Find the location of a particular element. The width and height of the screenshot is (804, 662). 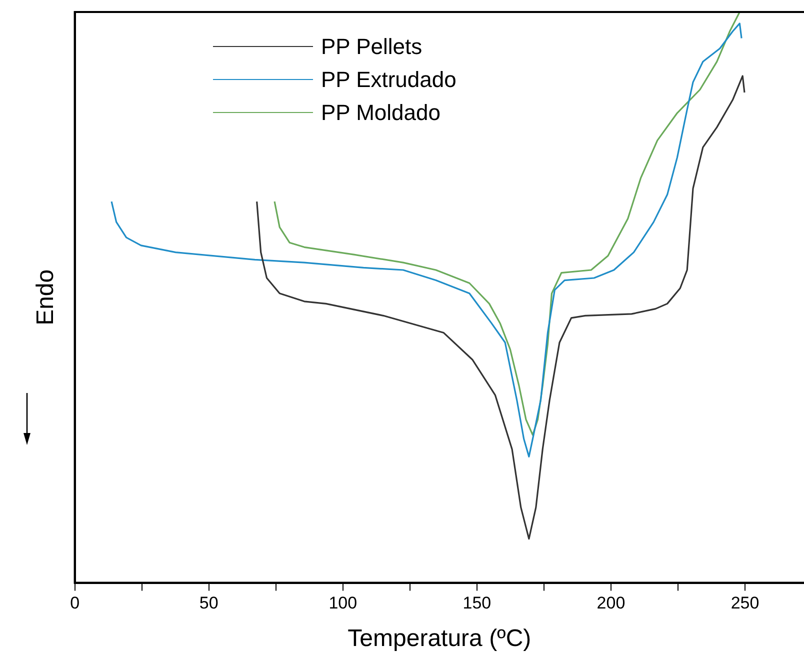

x-axis-title: Temperatura (ºC) is located at coordinates (440, 638).